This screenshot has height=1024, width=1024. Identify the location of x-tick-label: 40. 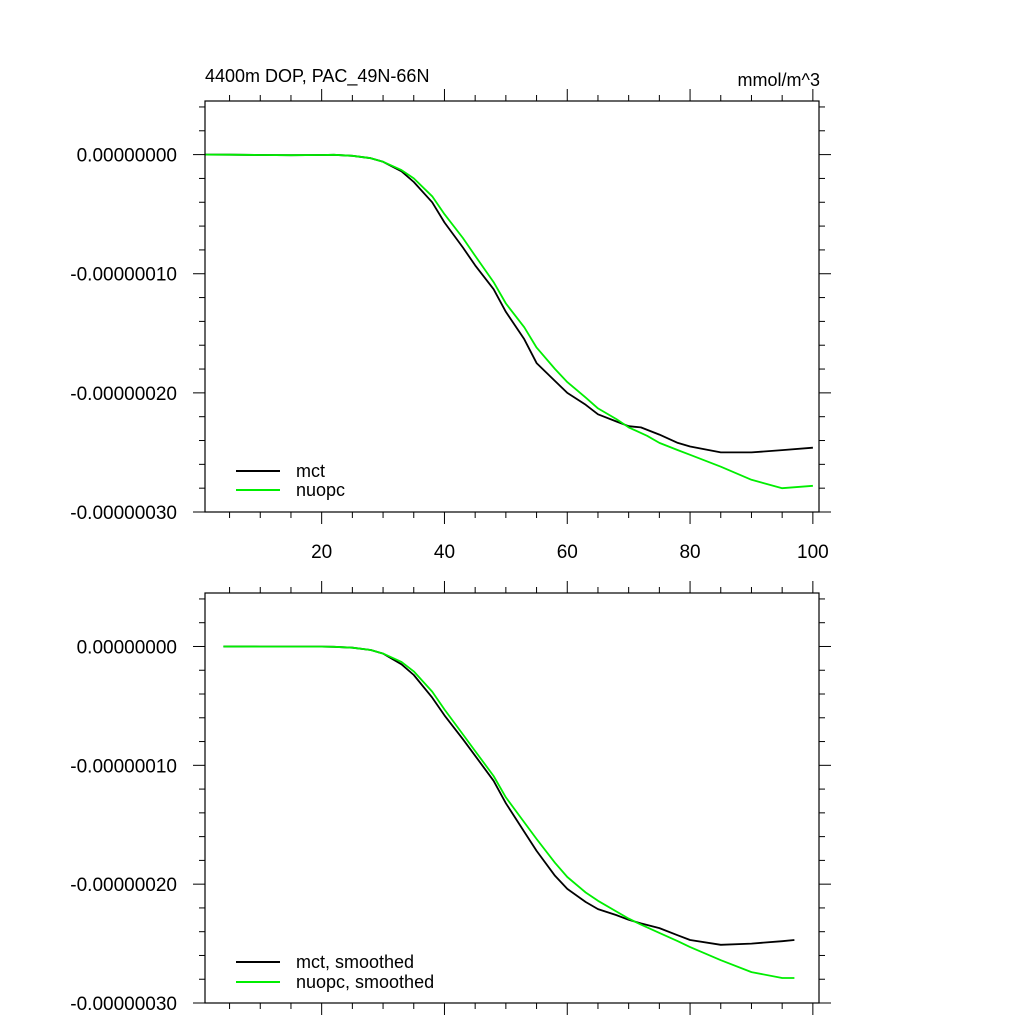
(444, 552).